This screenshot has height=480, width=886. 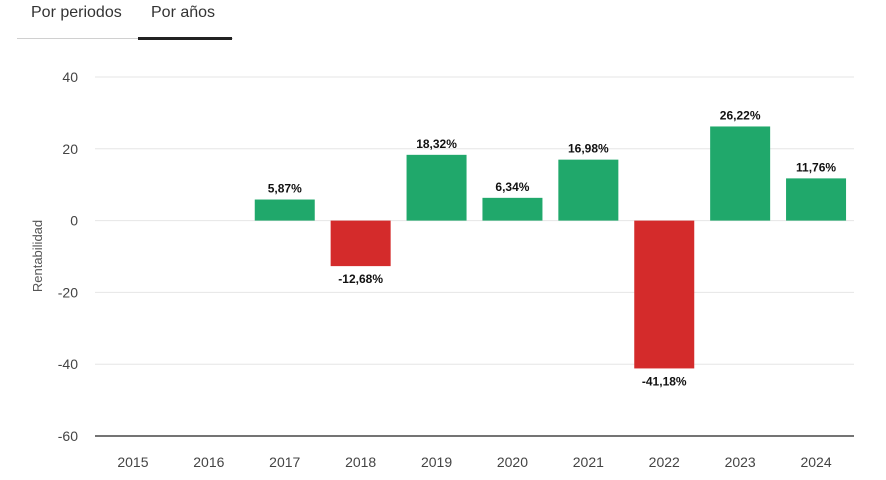 What do you see at coordinates (185, 38) in the screenshot?
I see `active-tab-indicator` at bounding box center [185, 38].